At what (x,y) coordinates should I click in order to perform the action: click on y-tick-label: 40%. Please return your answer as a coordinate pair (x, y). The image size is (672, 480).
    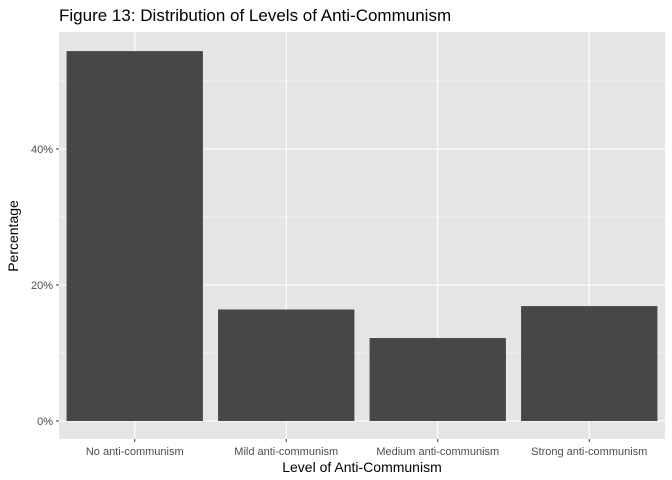
    Looking at the image, I should click on (42, 150).